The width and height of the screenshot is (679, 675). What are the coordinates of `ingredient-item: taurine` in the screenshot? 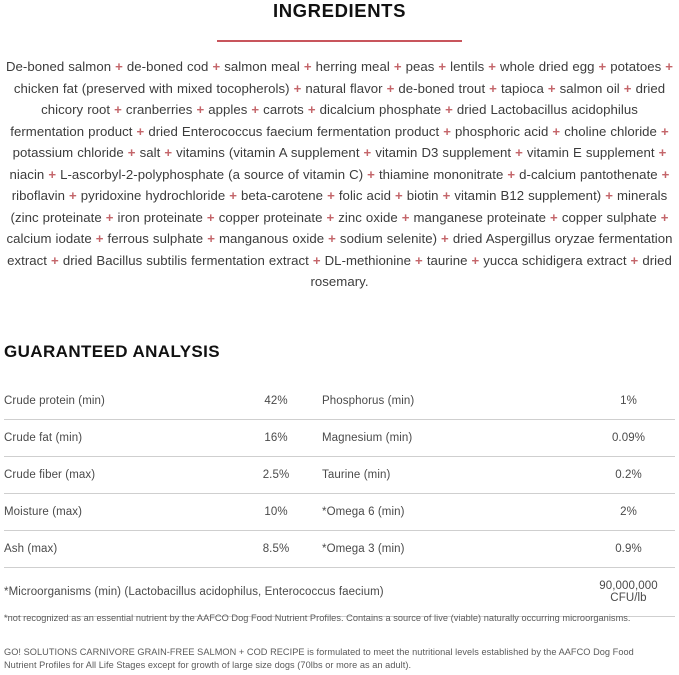 It's located at (447, 260).